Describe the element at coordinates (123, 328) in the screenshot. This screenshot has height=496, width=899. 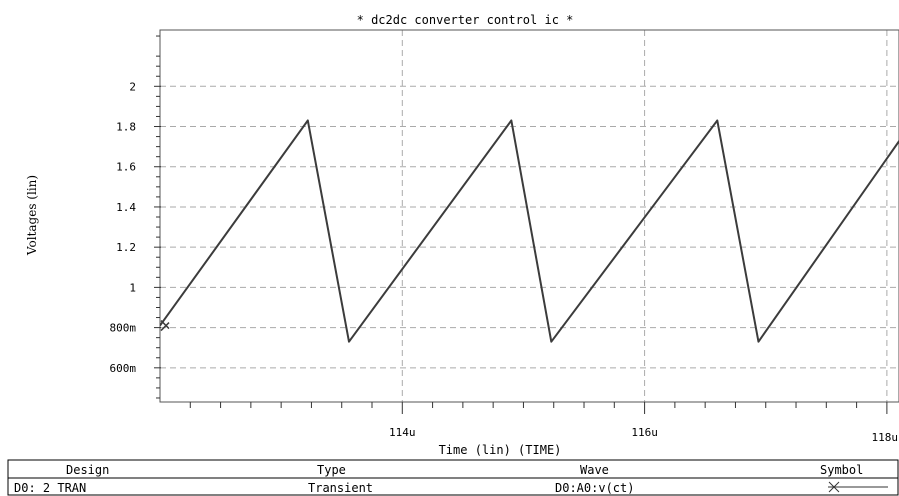
I see `y-tick-label: 800m` at that location.